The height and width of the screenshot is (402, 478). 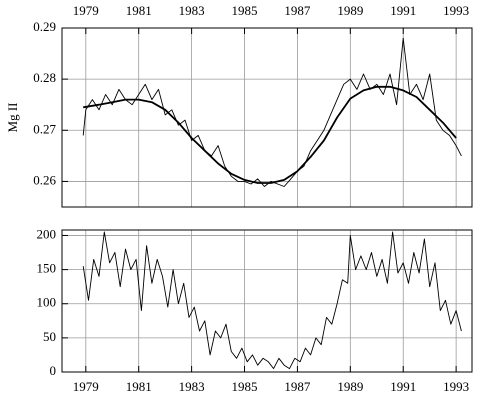 I want to click on y-tick-label: 200, so click(x=47, y=233).